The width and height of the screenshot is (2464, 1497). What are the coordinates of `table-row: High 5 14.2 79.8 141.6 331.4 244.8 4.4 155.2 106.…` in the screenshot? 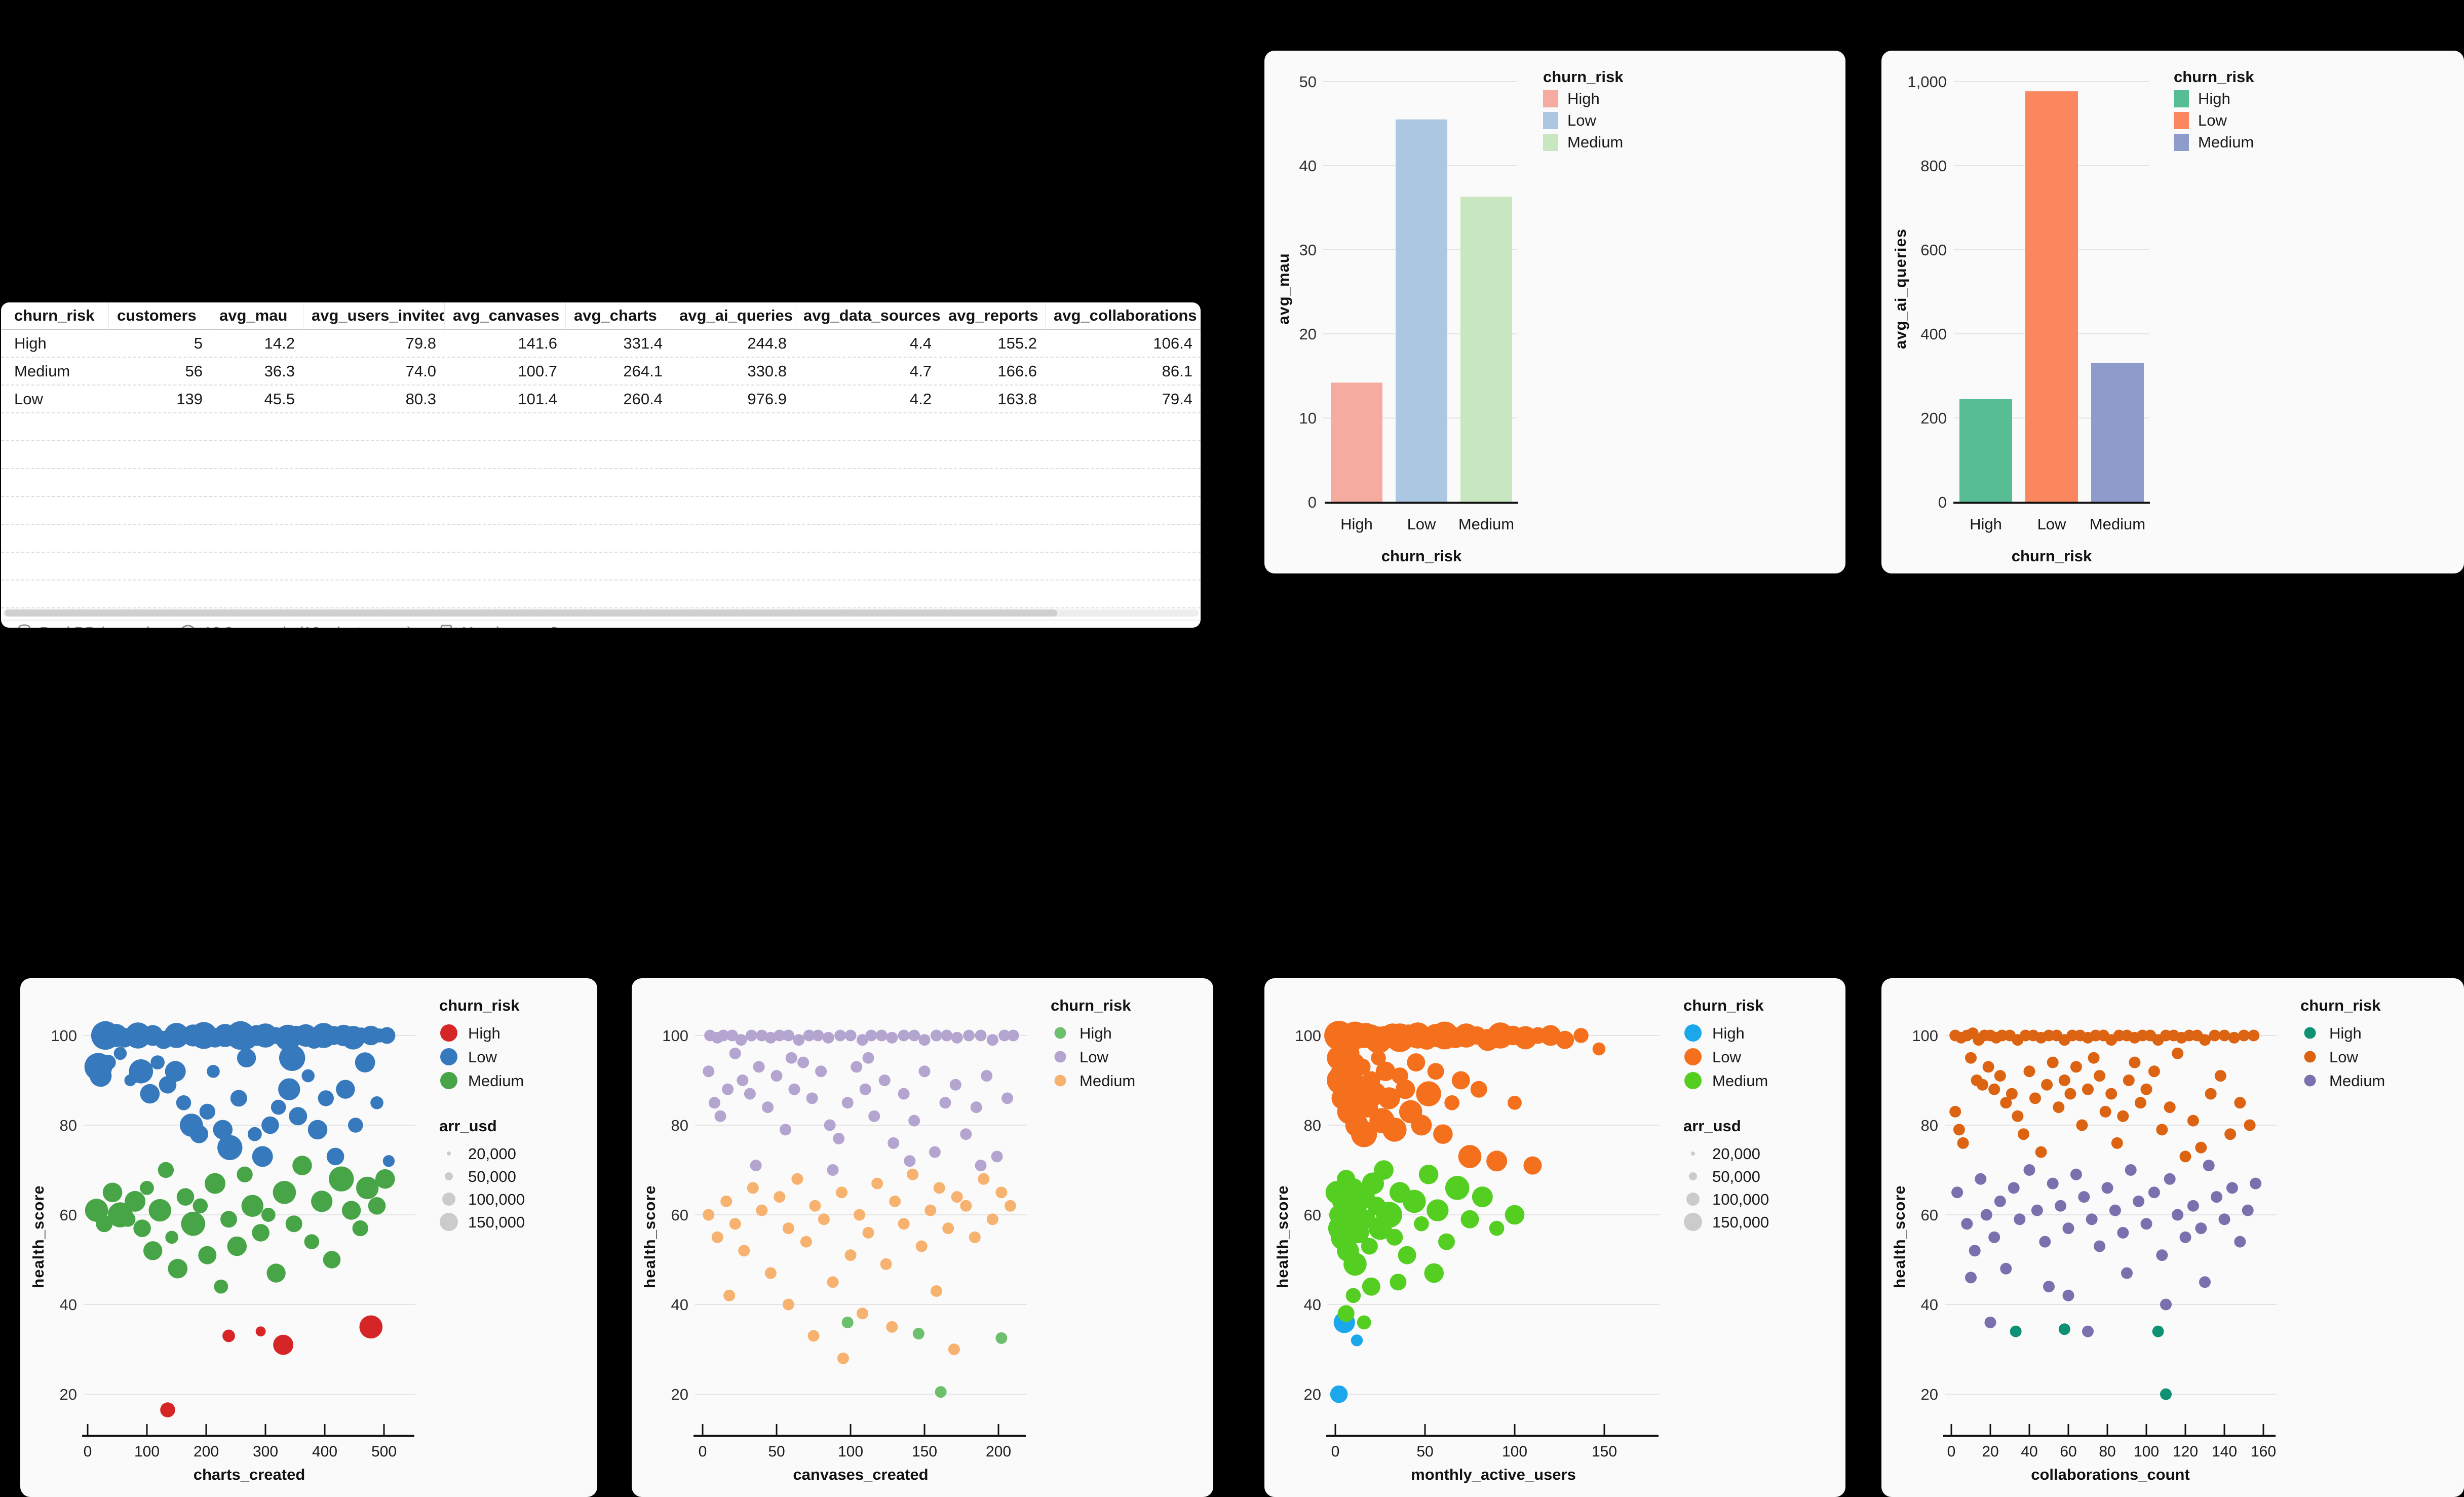 It's located at (601, 344).